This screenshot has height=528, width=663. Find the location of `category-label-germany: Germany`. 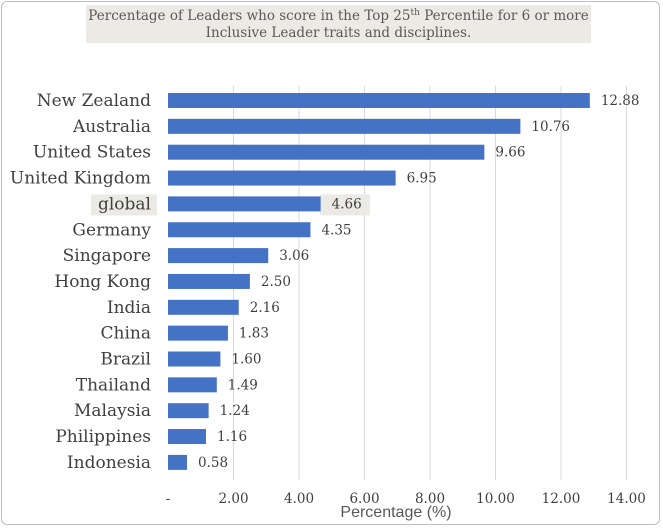

category-label-germany: Germany is located at coordinates (111, 230).